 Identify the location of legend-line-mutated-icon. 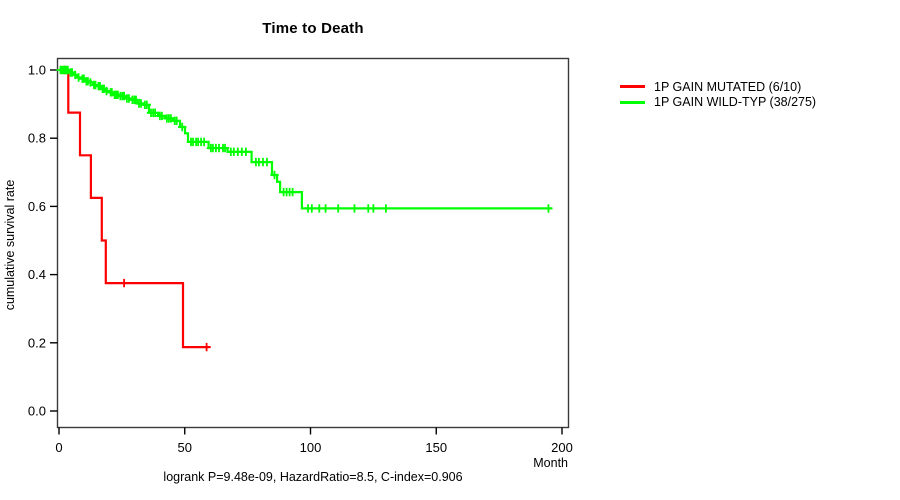
(632, 87).